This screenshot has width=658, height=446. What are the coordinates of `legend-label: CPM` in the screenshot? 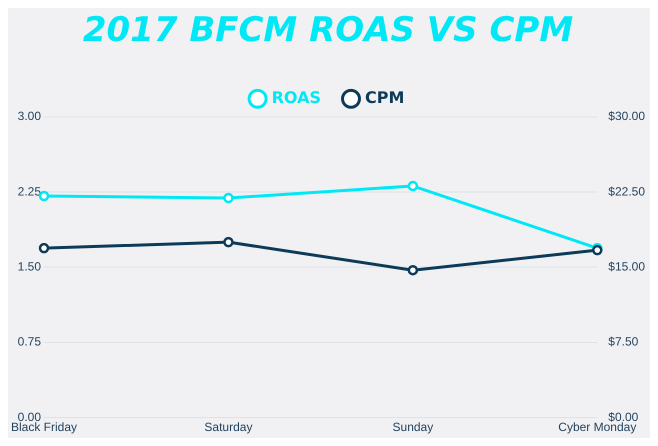 It's located at (384, 97).